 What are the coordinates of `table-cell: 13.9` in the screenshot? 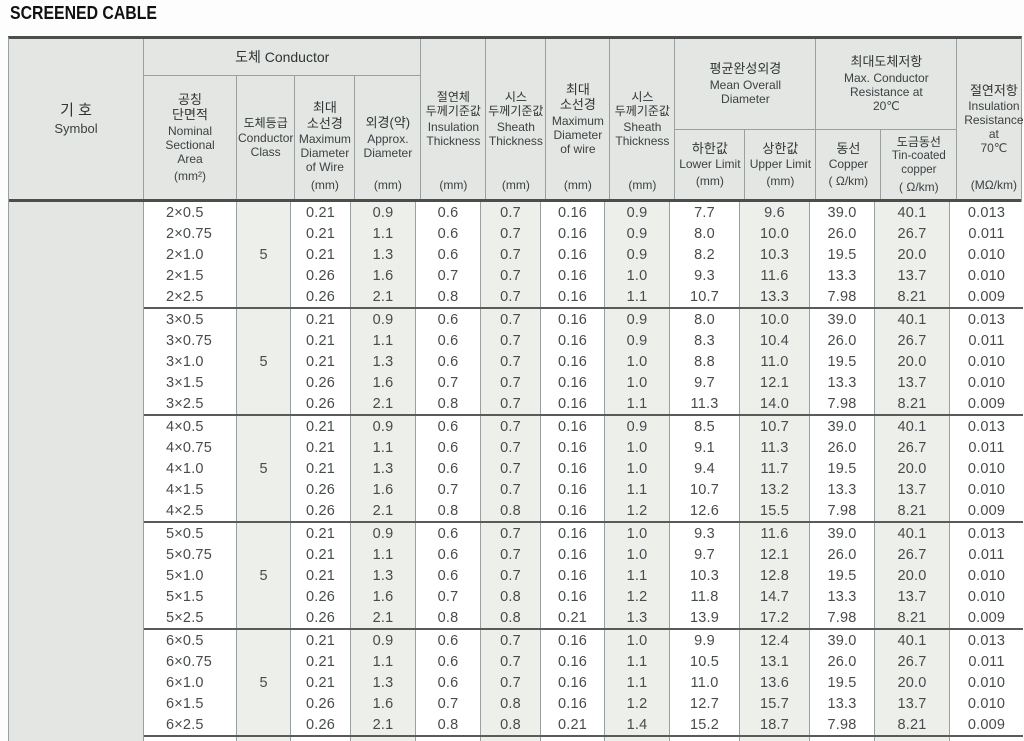 It's located at (704, 617).